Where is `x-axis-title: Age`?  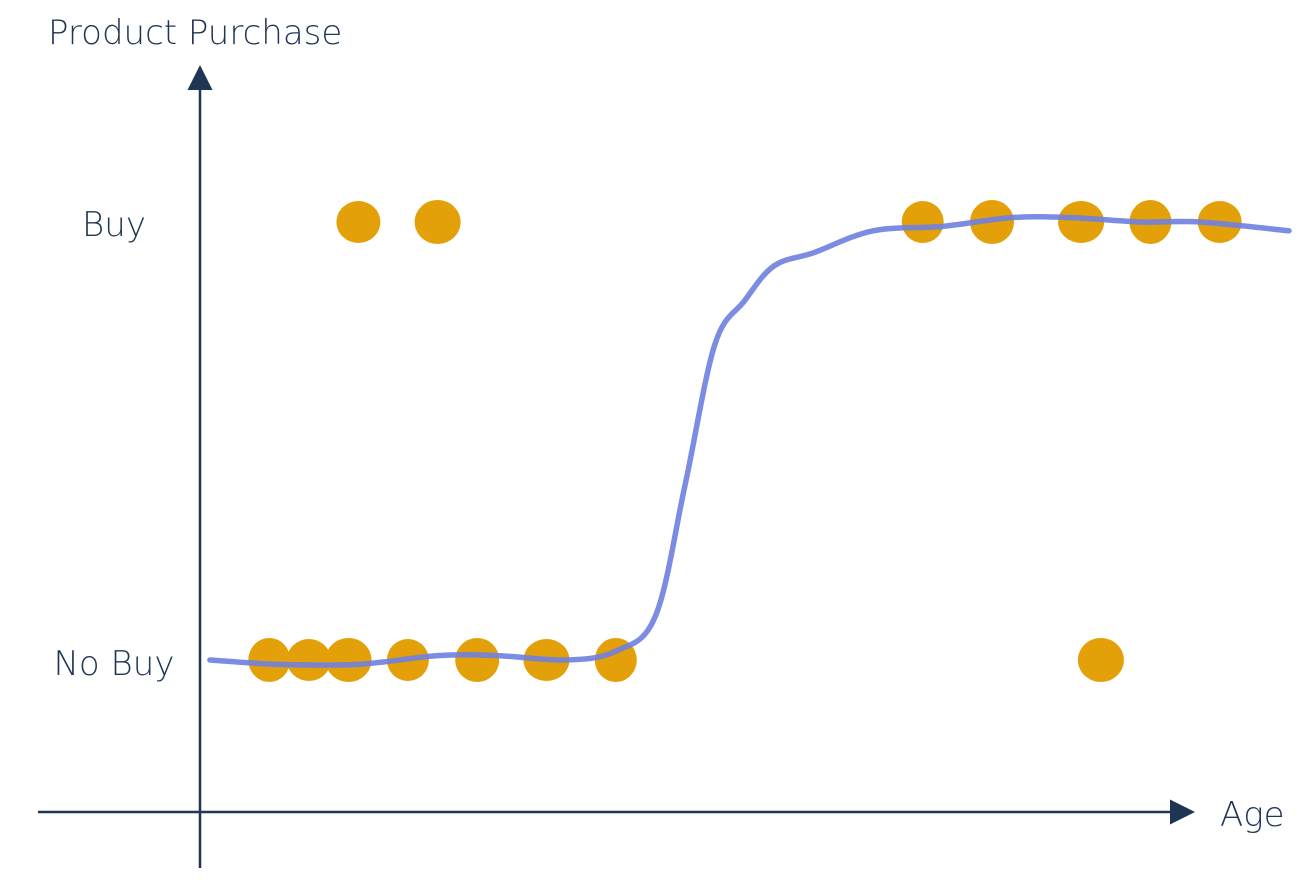 x-axis-title: Age is located at coordinates (1252, 815).